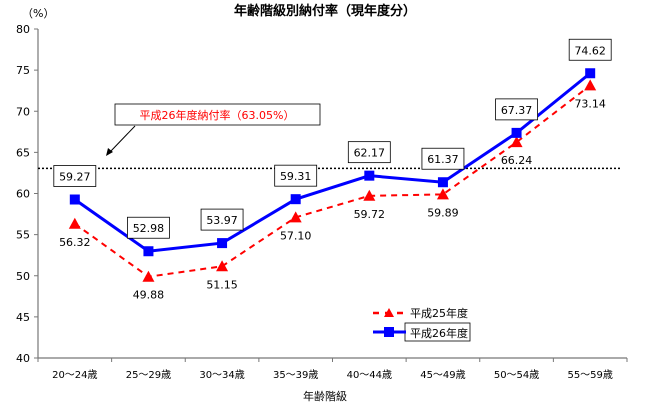  What do you see at coordinates (439, 333) in the screenshot?
I see `legend-label-h26: 平成26年度` at bounding box center [439, 333].